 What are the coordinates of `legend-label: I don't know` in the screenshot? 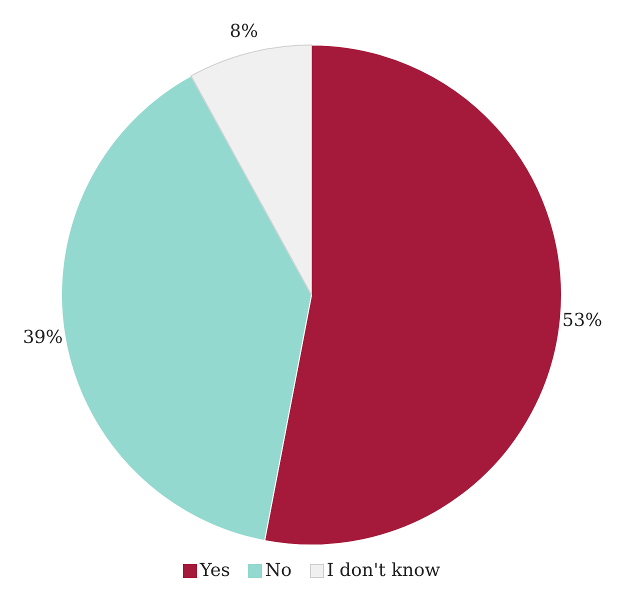 It's located at (383, 570).